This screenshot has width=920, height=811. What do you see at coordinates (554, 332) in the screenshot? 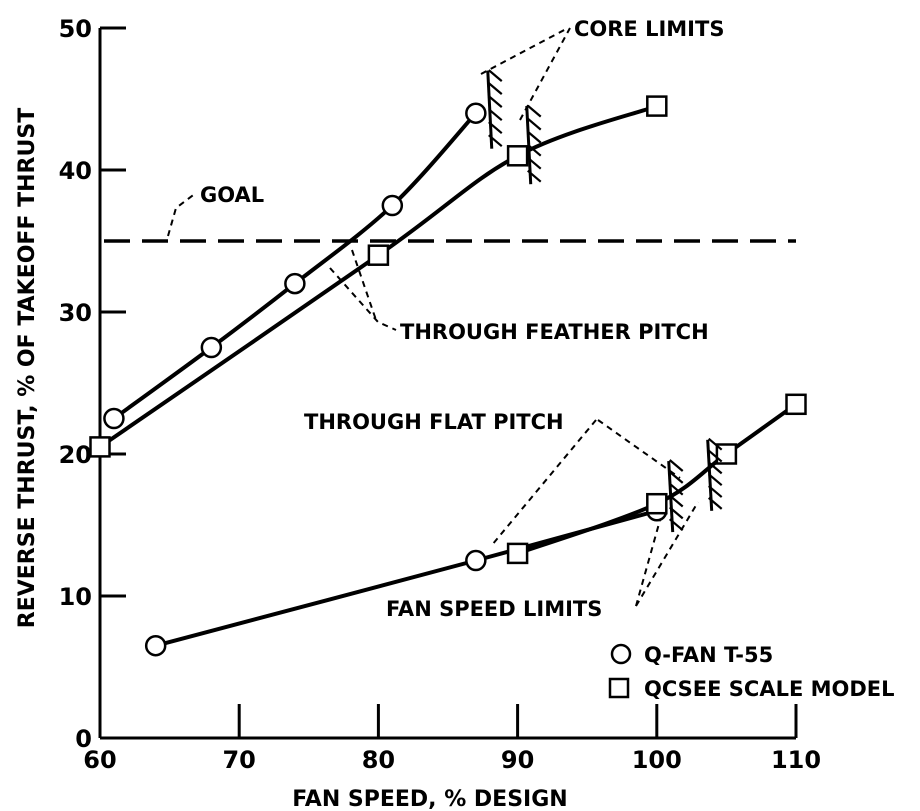
I see `through-feather-pitch-label: THROUGH FEATHER PITCH` at bounding box center [554, 332].